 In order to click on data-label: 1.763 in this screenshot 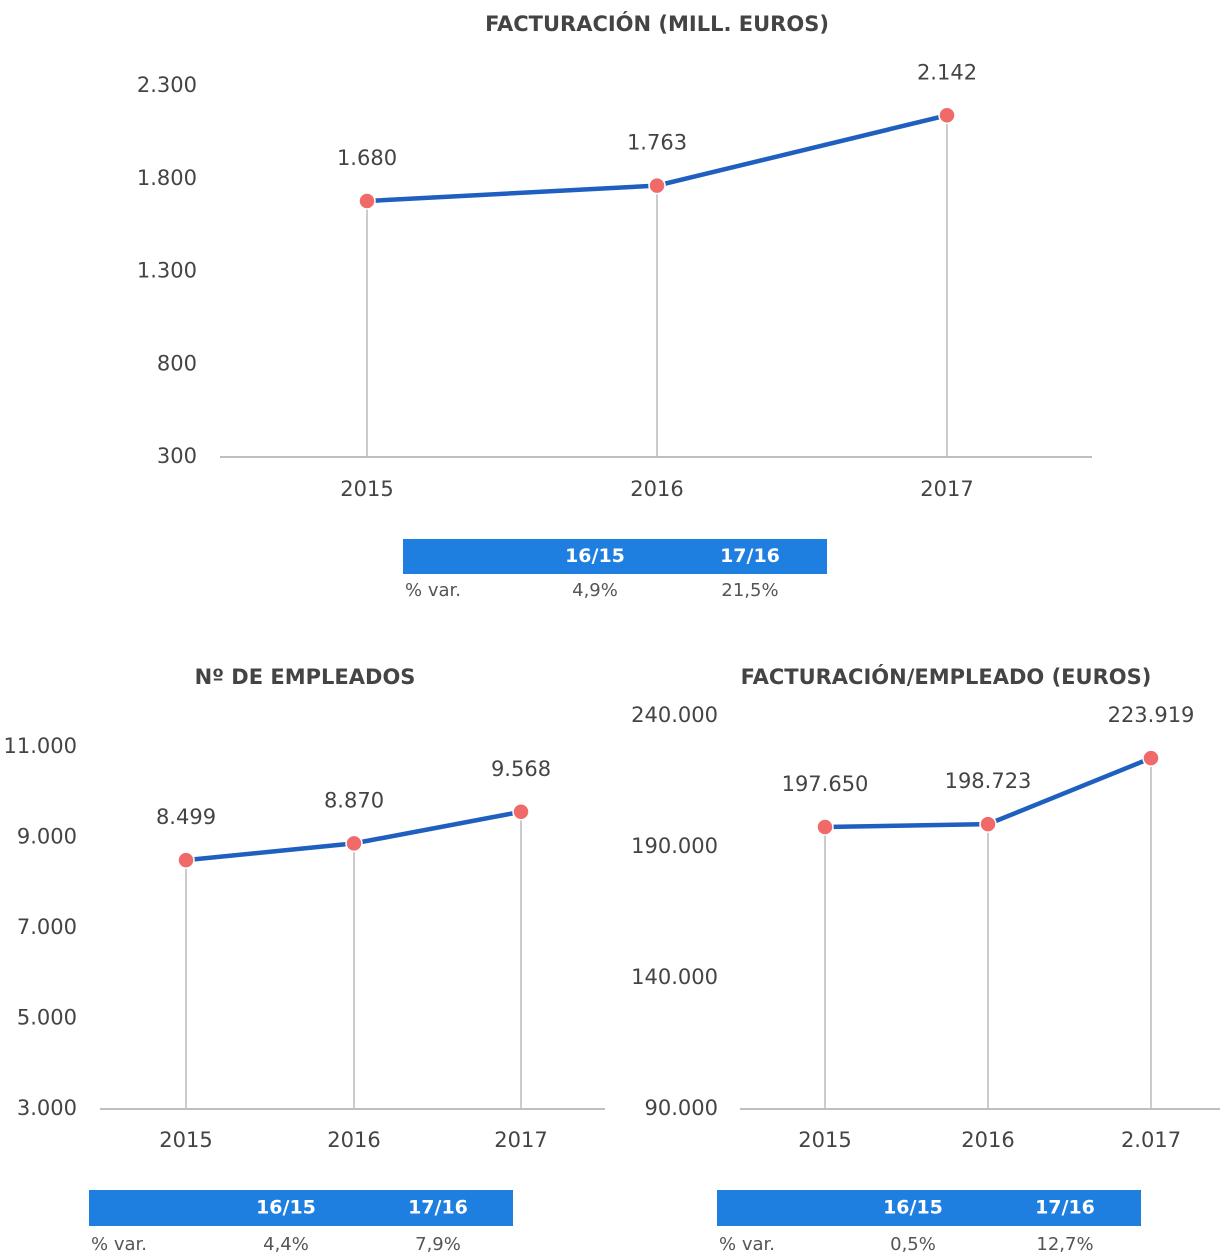, I will do `click(657, 143)`.